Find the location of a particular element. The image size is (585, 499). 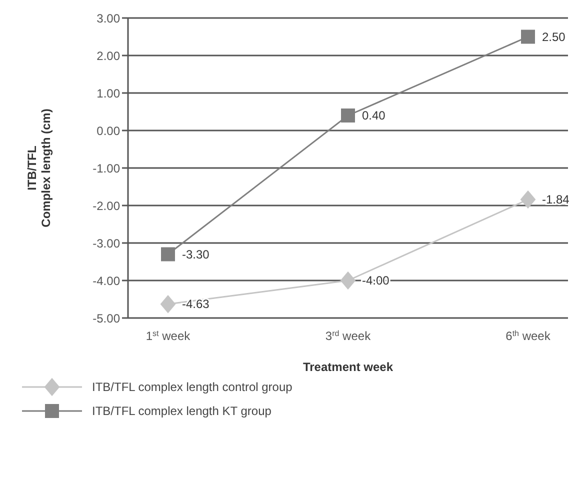

x-tick-label: 1$^{st}$ week is located at coordinates (169, 335).